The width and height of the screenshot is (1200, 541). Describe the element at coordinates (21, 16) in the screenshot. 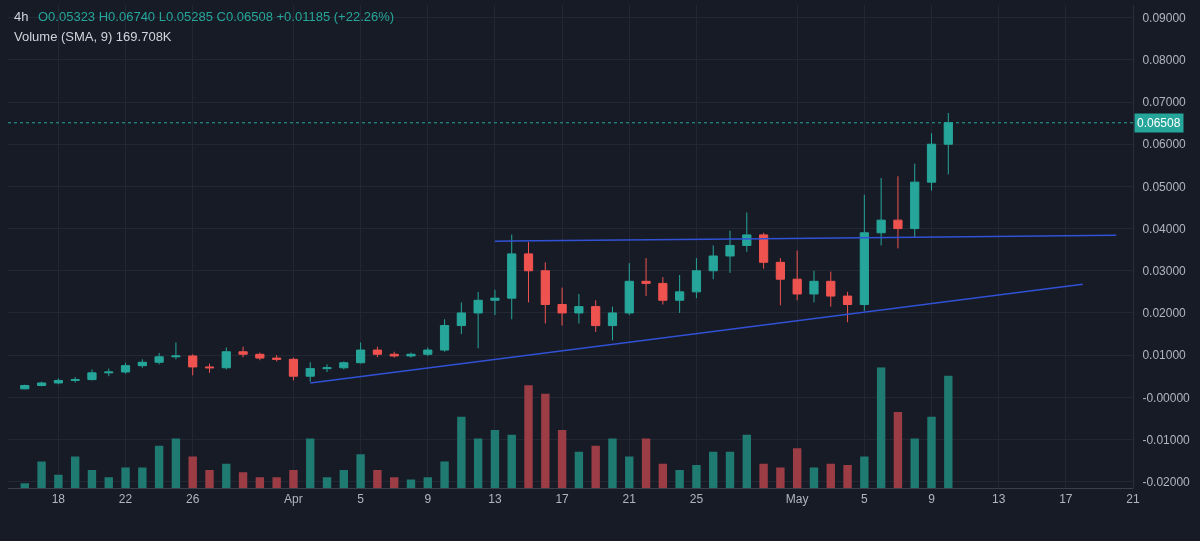

I see `chart-title: 4h` at that location.